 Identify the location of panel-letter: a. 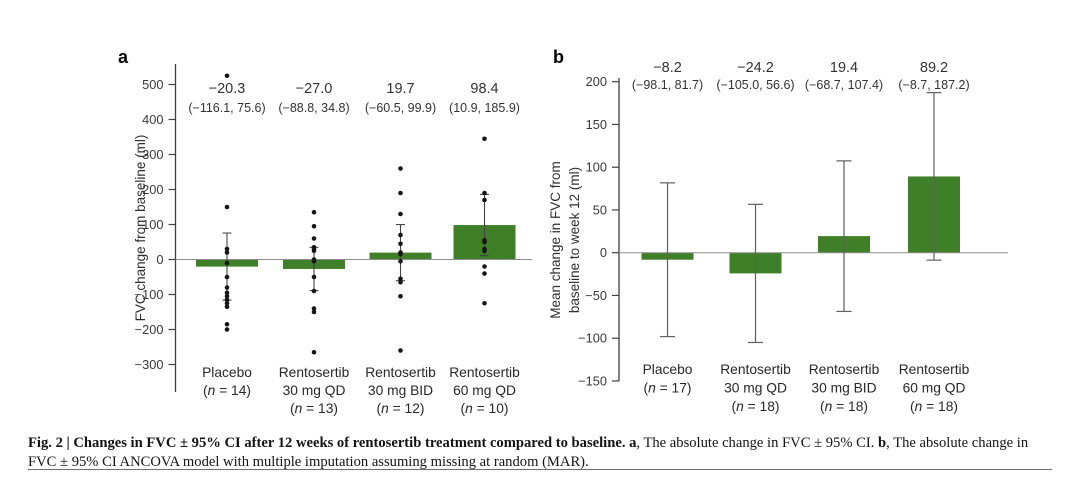
(123, 57).